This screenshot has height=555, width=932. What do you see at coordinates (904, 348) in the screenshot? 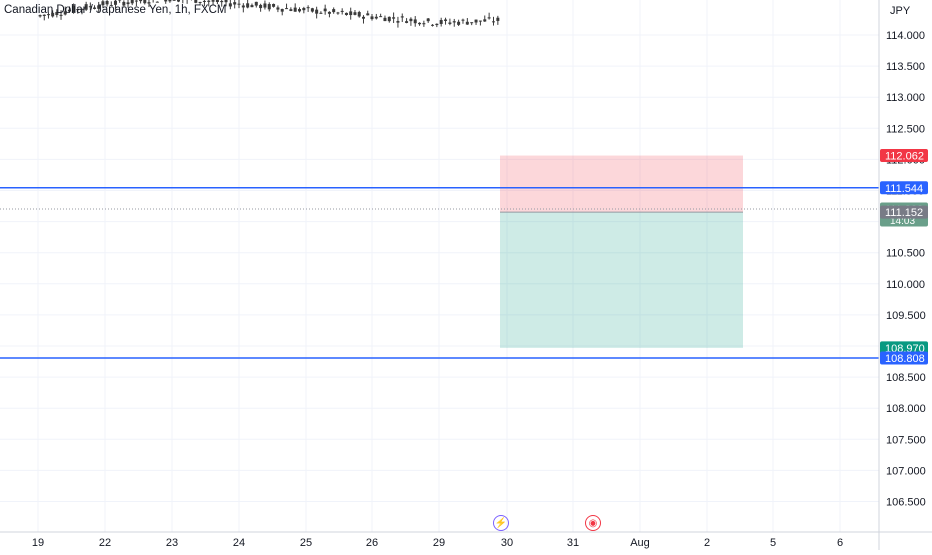
I see `target-price-label-bg` at bounding box center [904, 348].